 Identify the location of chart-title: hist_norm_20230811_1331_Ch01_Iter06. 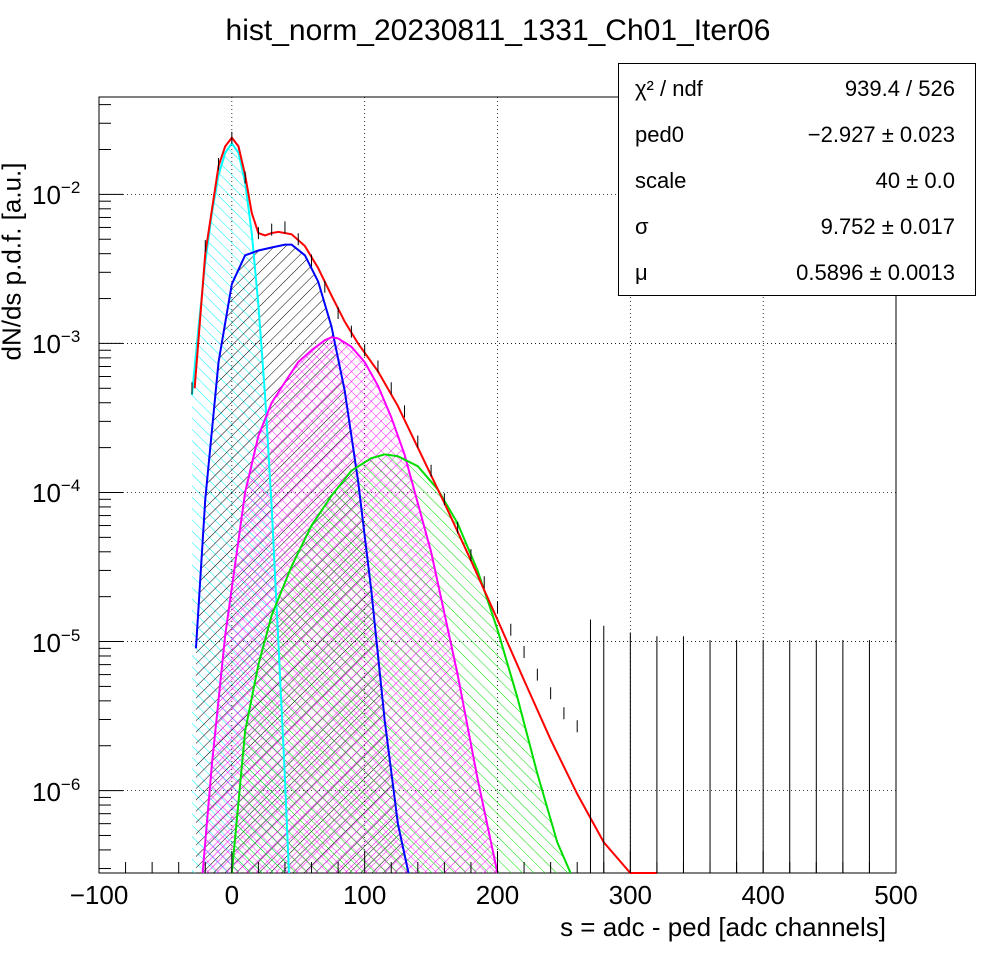
(498, 30).